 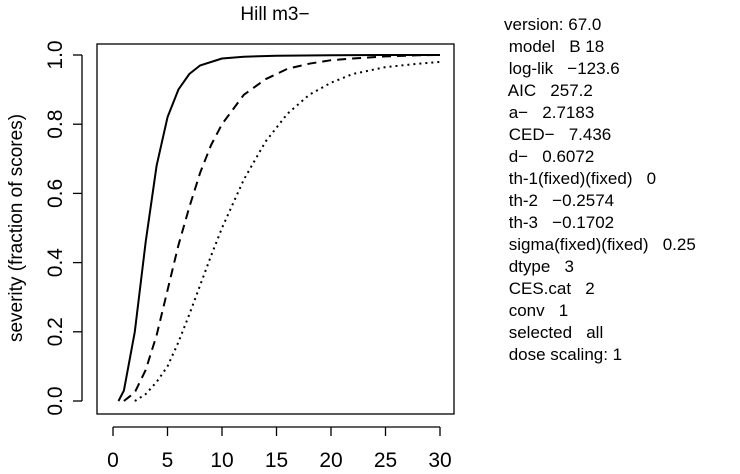 I want to click on info-line: th-2 −0.2574, so click(x=559, y=200).